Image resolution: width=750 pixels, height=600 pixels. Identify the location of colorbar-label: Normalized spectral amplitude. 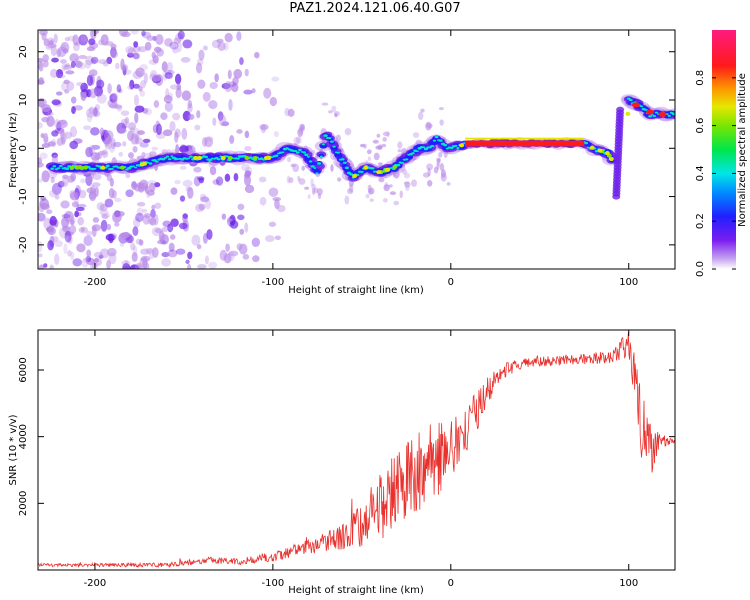
(742, 150).